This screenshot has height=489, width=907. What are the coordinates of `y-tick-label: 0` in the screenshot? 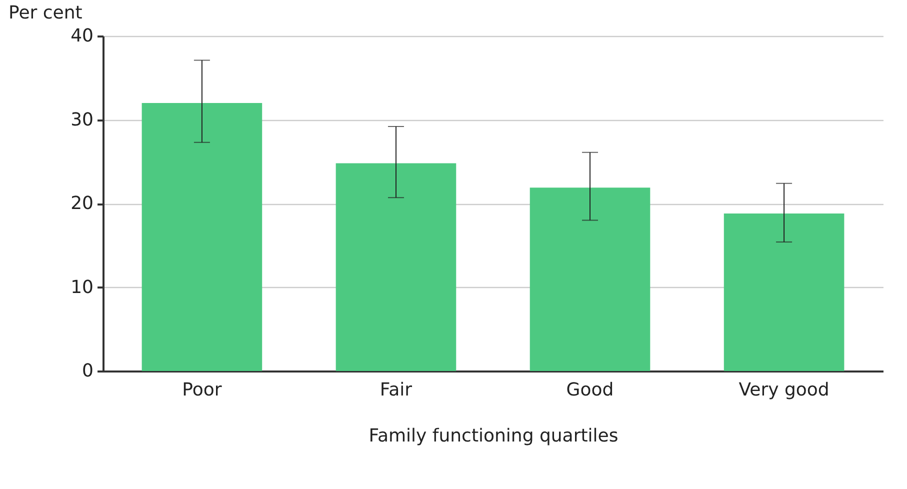 It's located at (88, 371).